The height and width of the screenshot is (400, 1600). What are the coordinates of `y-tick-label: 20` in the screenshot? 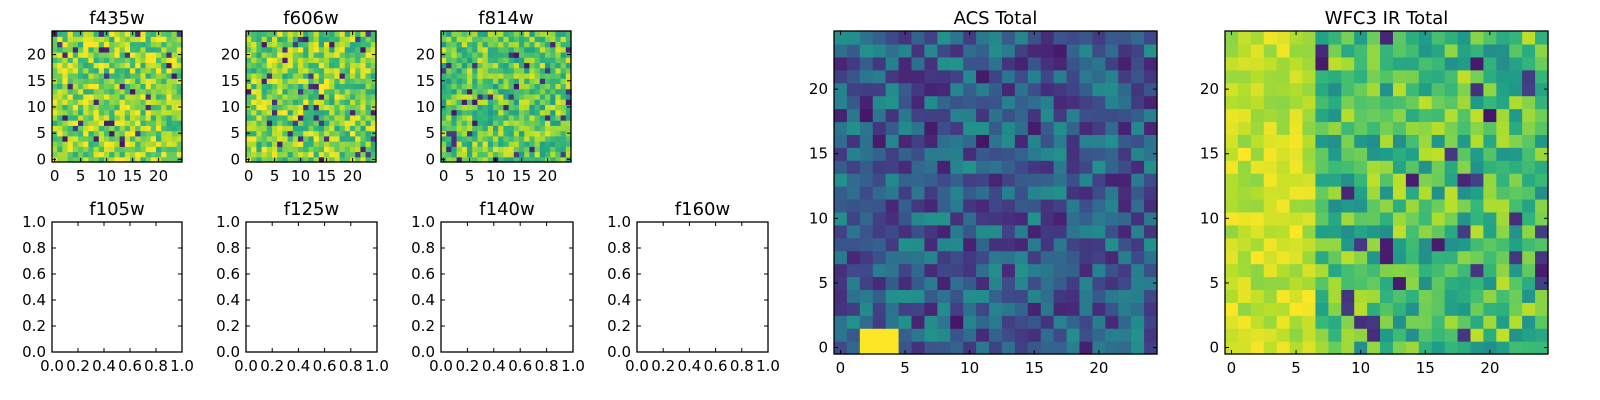 It's located at (1209, 89).